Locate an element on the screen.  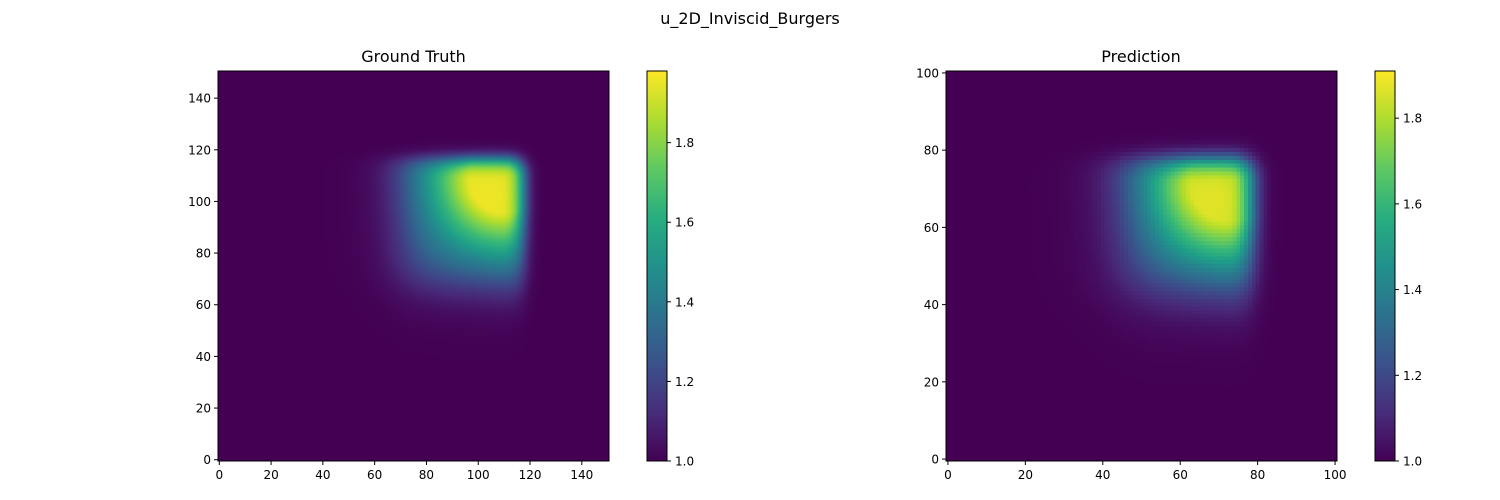
panel-title-prediction: Prediction is located at coordinates (1140, 56).